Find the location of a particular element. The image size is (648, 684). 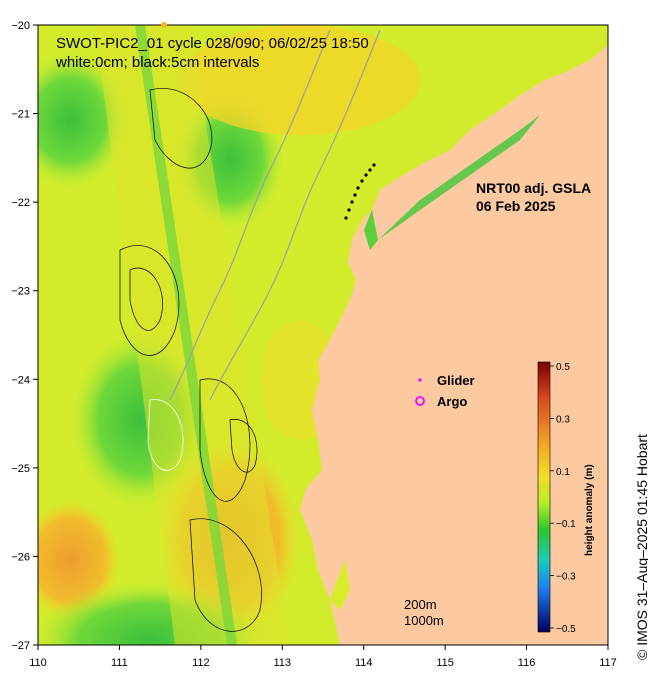

x-tick-label: 112 is located at coordinates (201, 663).